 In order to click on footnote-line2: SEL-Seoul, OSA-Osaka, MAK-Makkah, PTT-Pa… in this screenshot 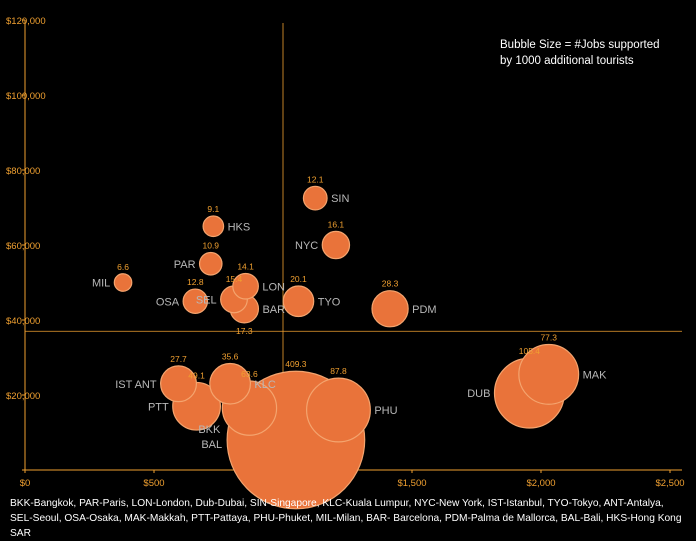, I will do `click(346, 526)`.